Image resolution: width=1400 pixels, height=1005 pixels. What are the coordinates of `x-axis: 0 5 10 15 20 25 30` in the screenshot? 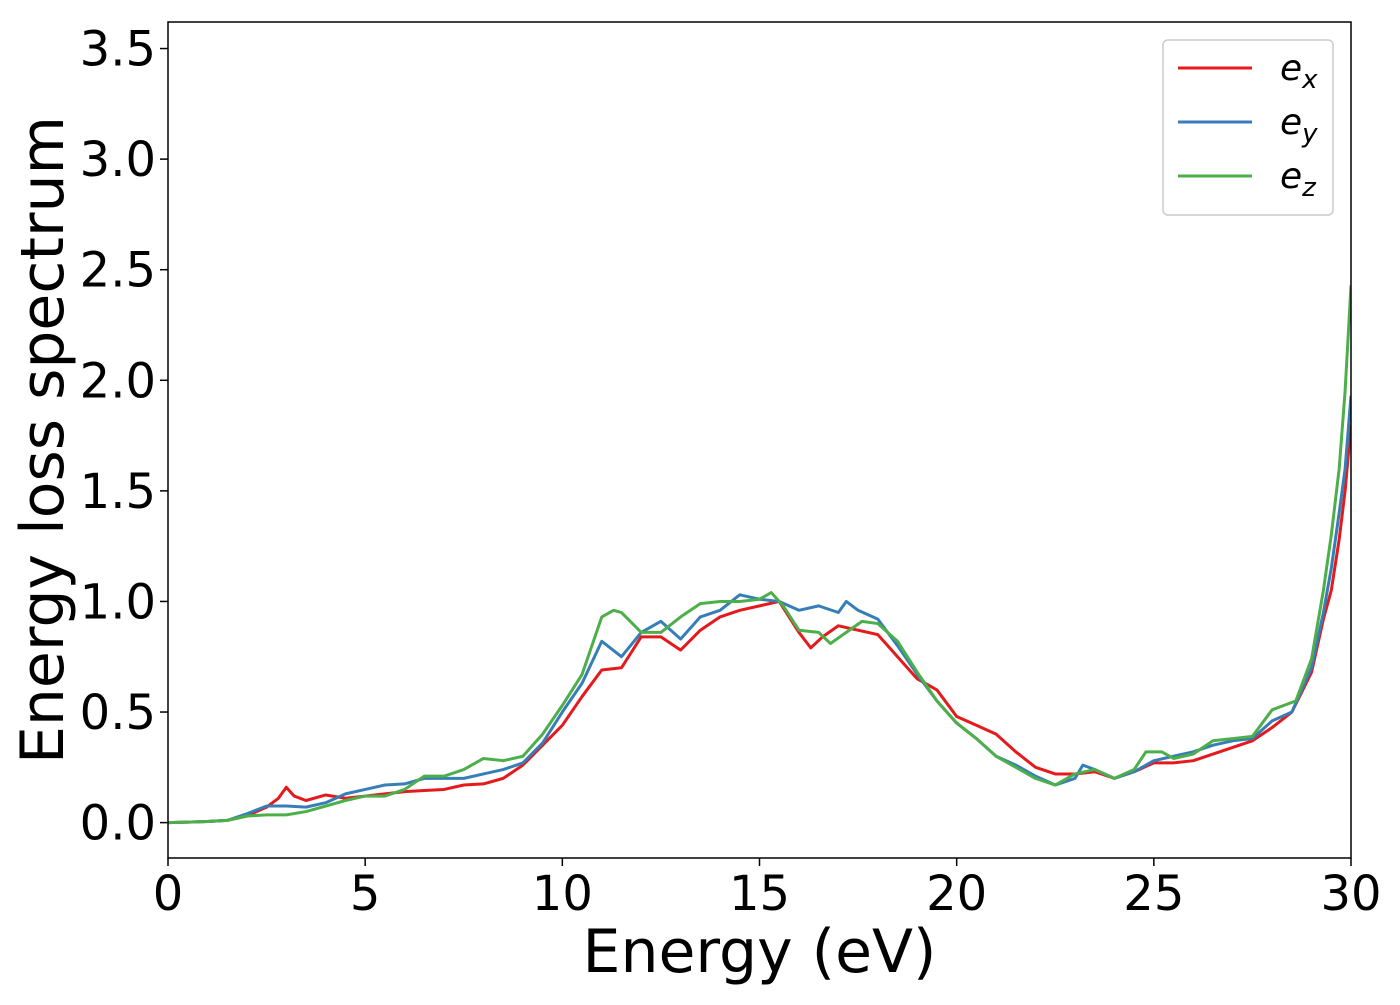 It's located at (767, 890).